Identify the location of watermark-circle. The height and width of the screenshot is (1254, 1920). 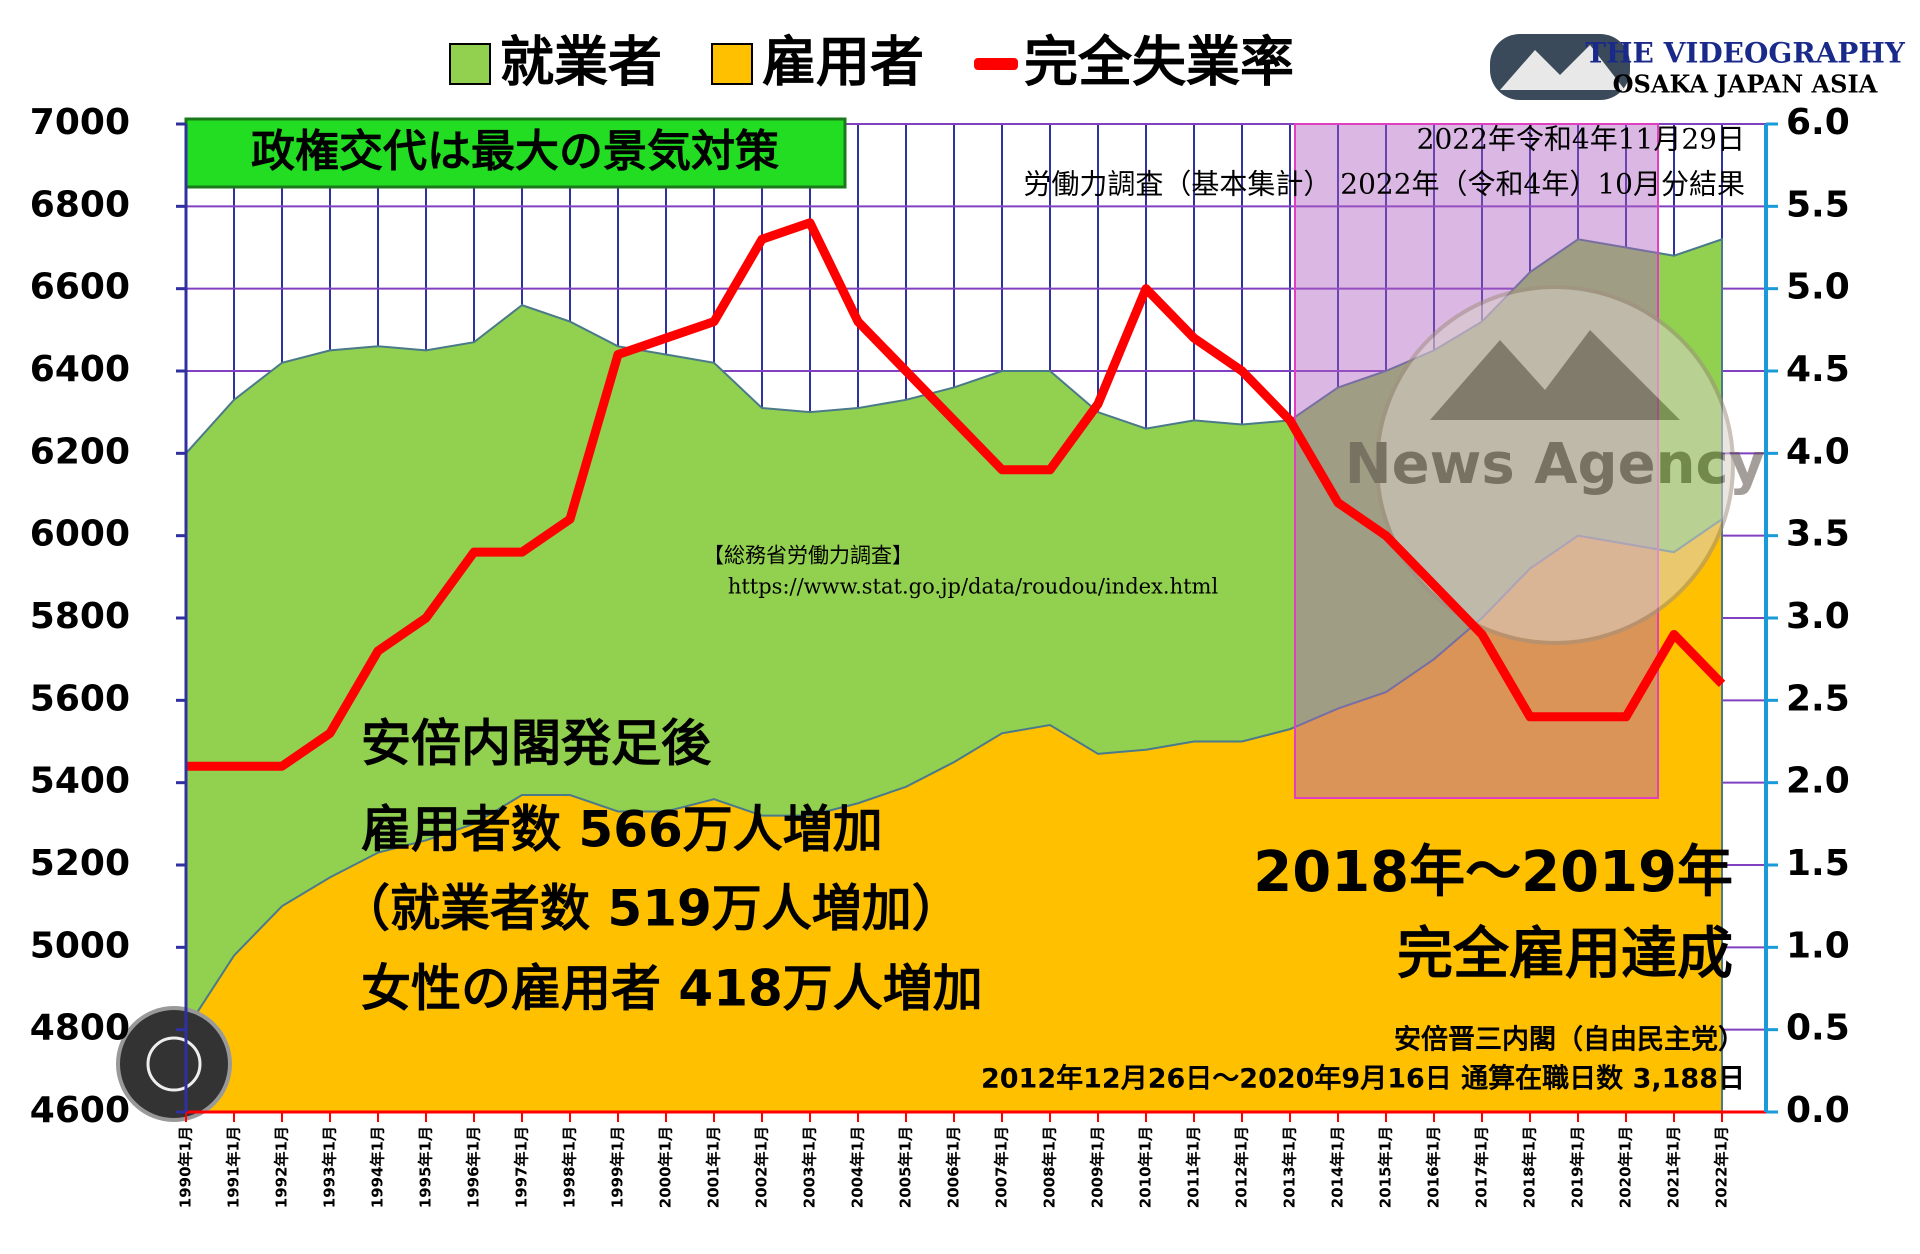
(1555, 465).